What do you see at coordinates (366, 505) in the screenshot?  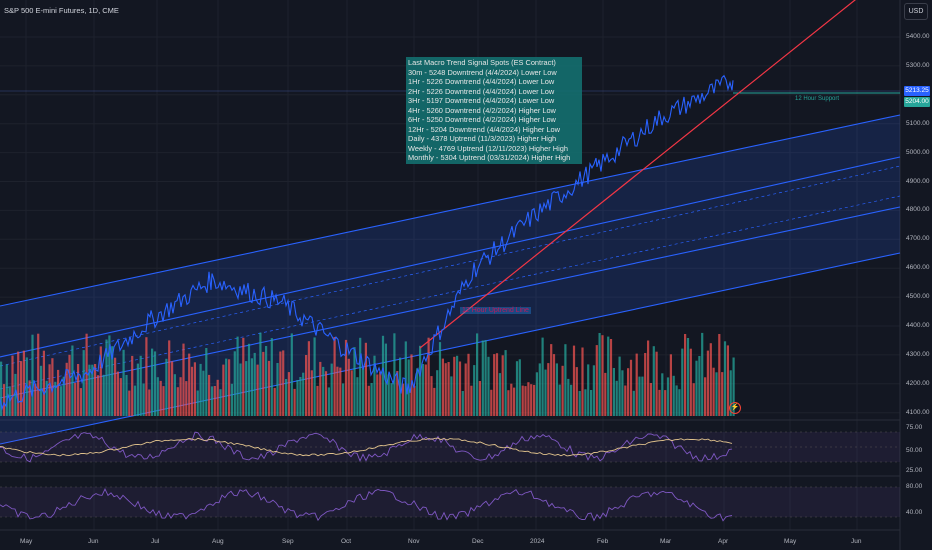 I see `osc2-line` at bounding box center [366, 505].